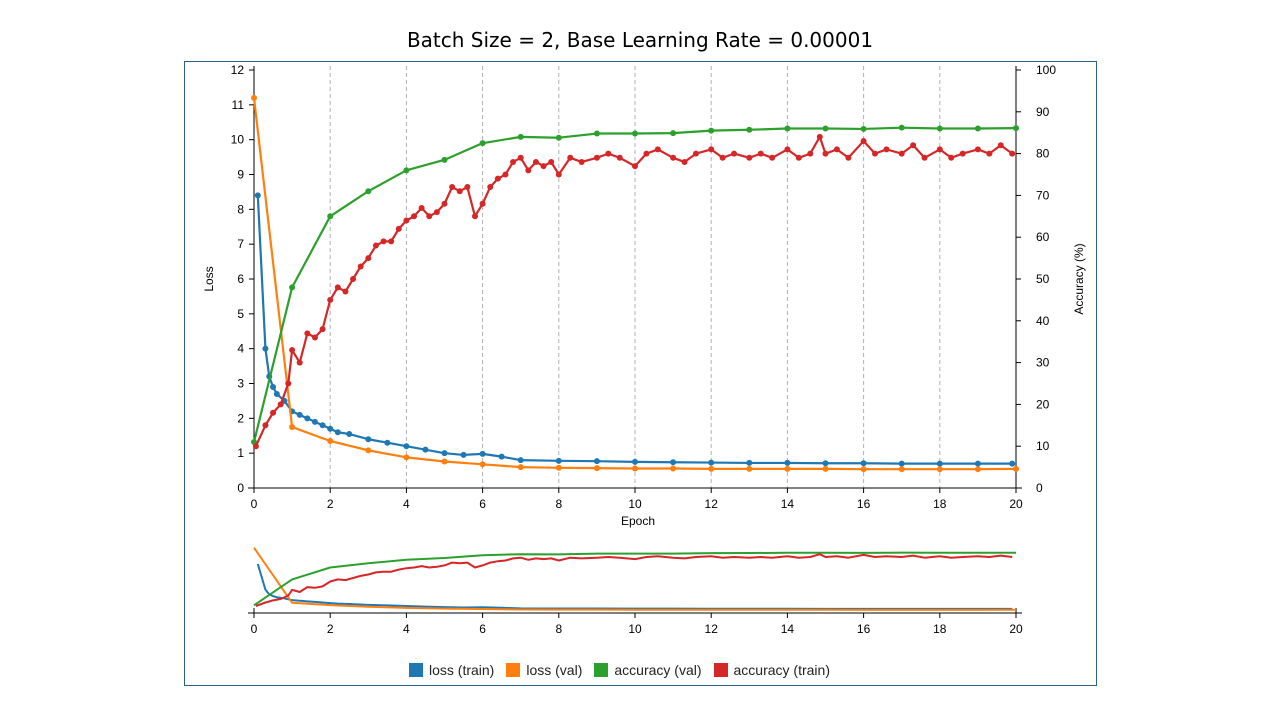 This screenshot has width=1280, height=720. I want to click on legend-item-loss-val: loss (val), so click(544, 670).